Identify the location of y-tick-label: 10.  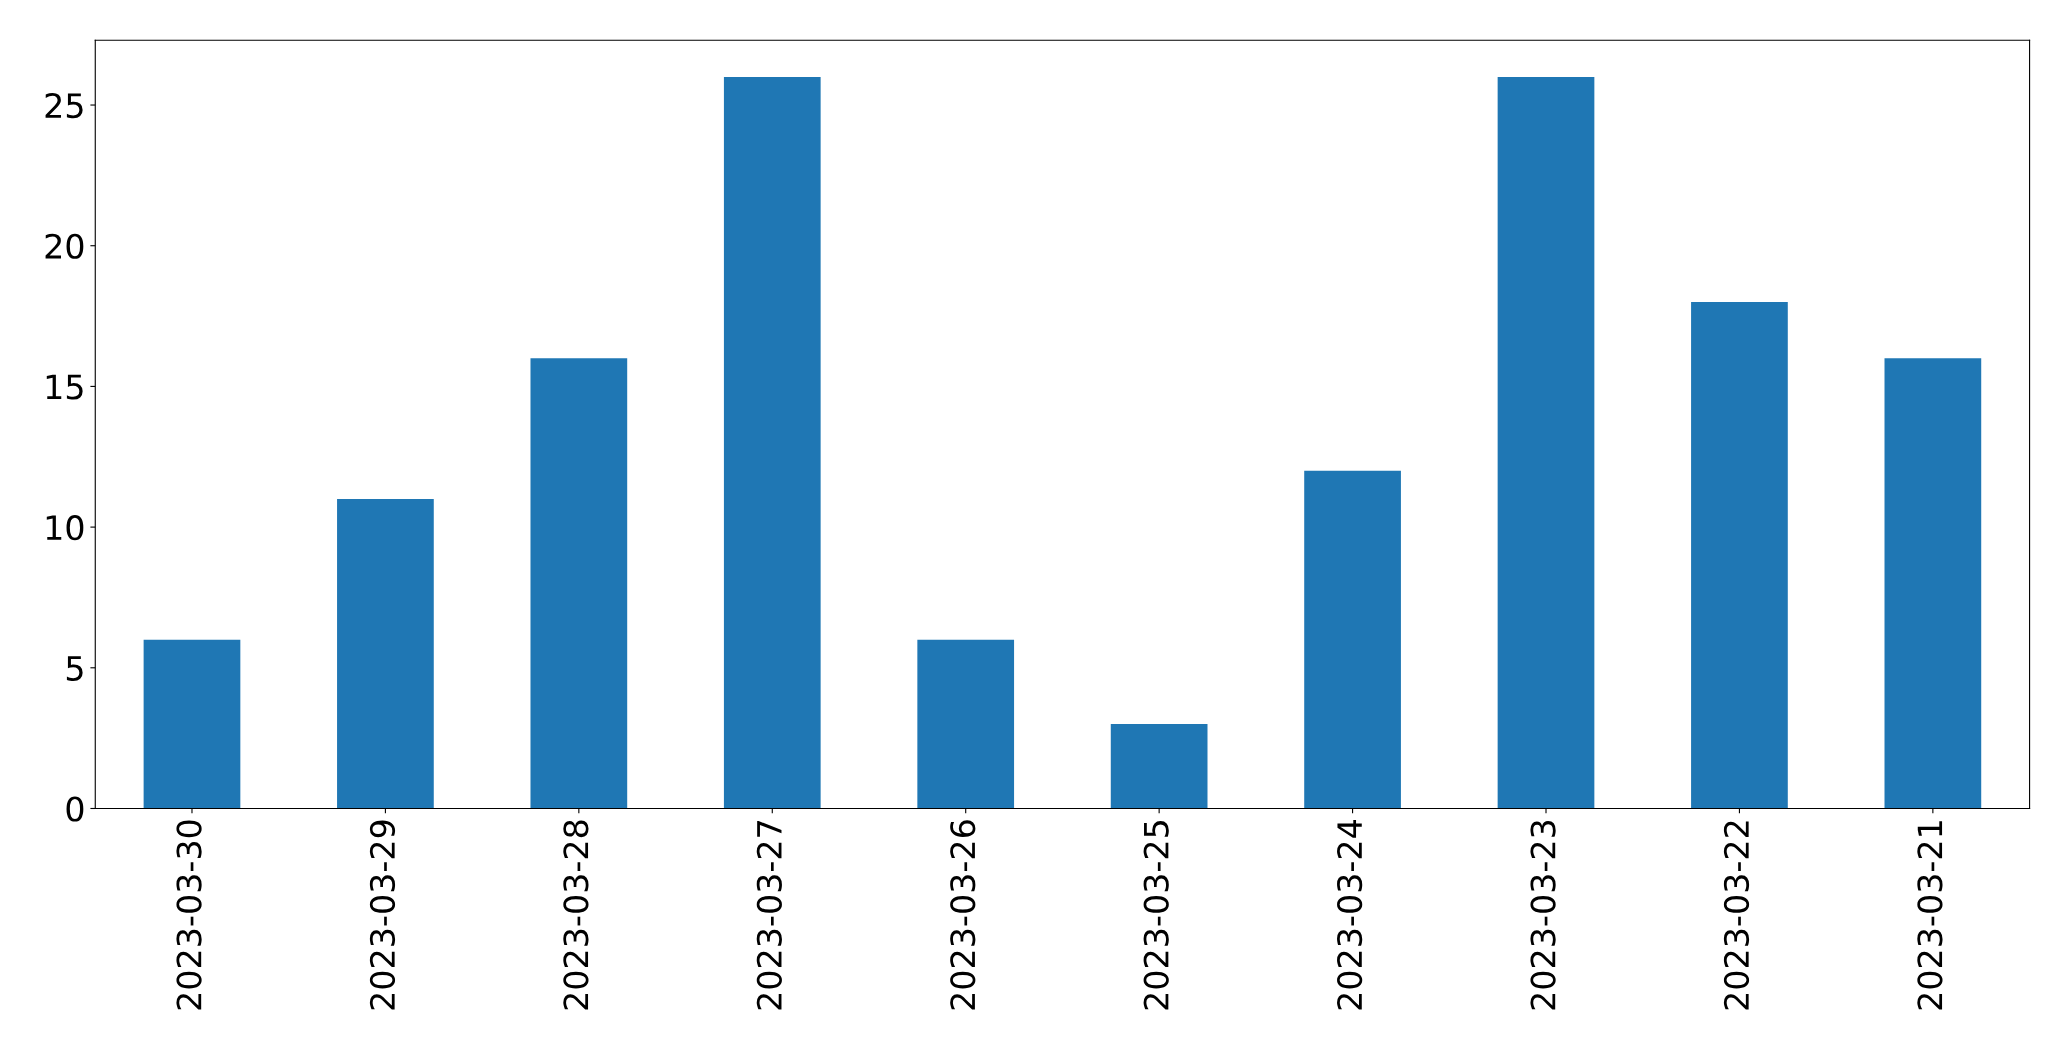
(65, 528).